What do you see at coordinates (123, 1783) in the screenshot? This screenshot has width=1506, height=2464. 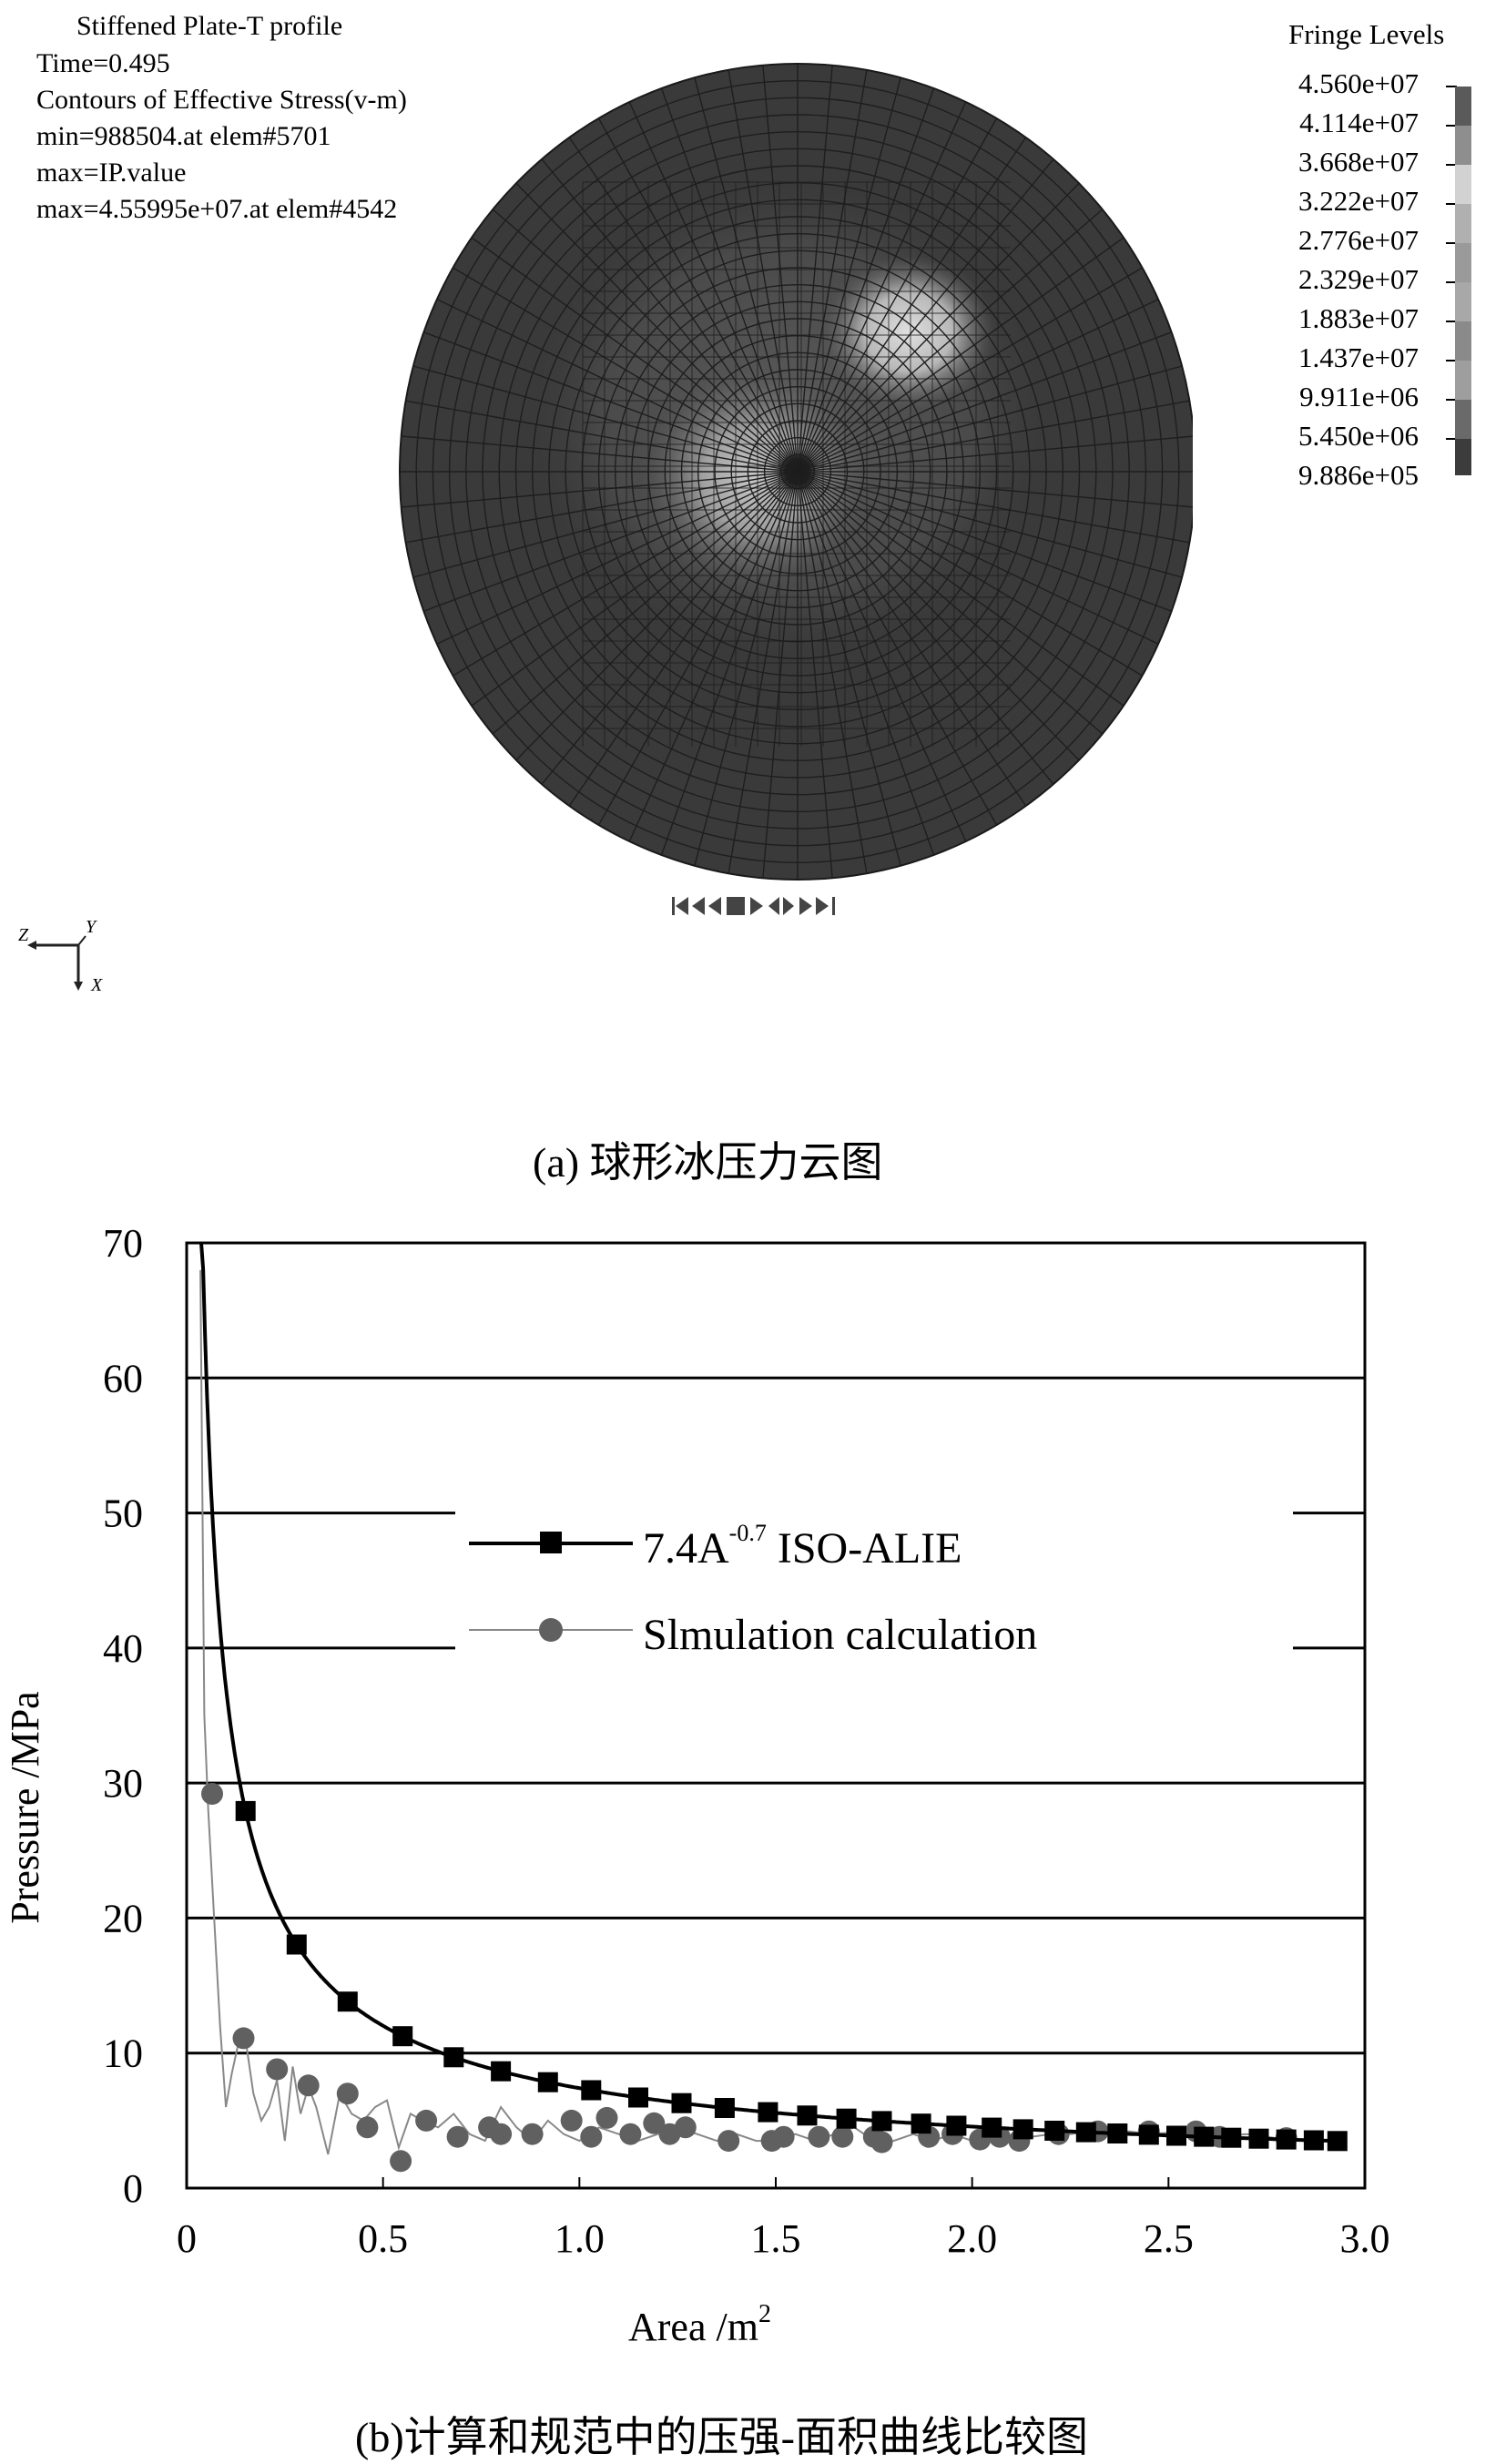 I see `y-tick-label: 30` at bounding box center [123, 1783].